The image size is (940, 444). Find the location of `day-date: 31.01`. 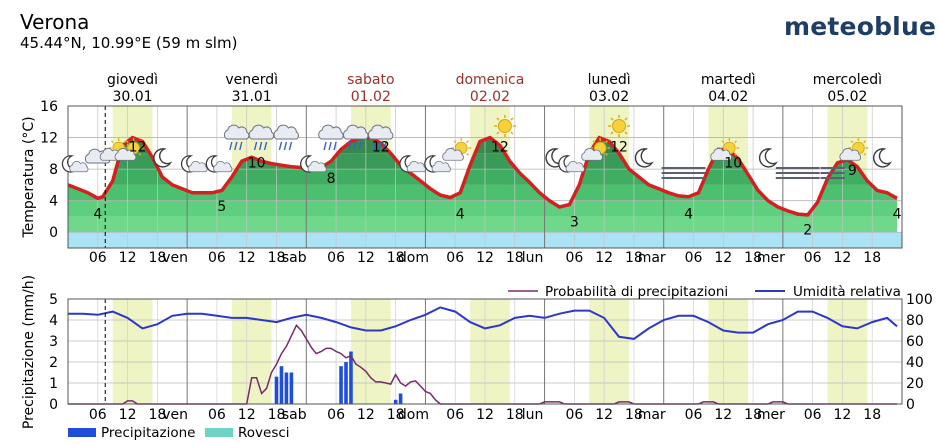

day-date: 31.01 is located at coordinates (252, 97).